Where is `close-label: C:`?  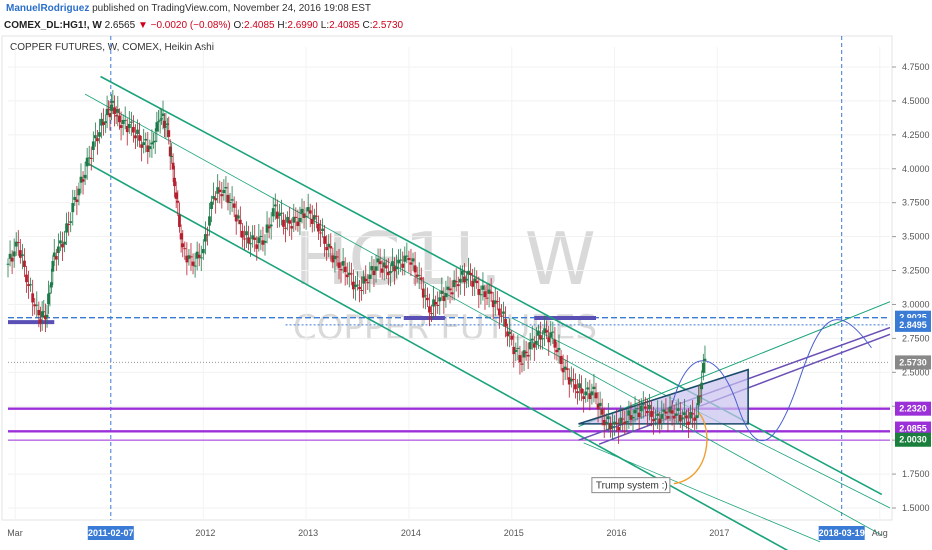
close-label: C: is located at coordinates (367, 25).